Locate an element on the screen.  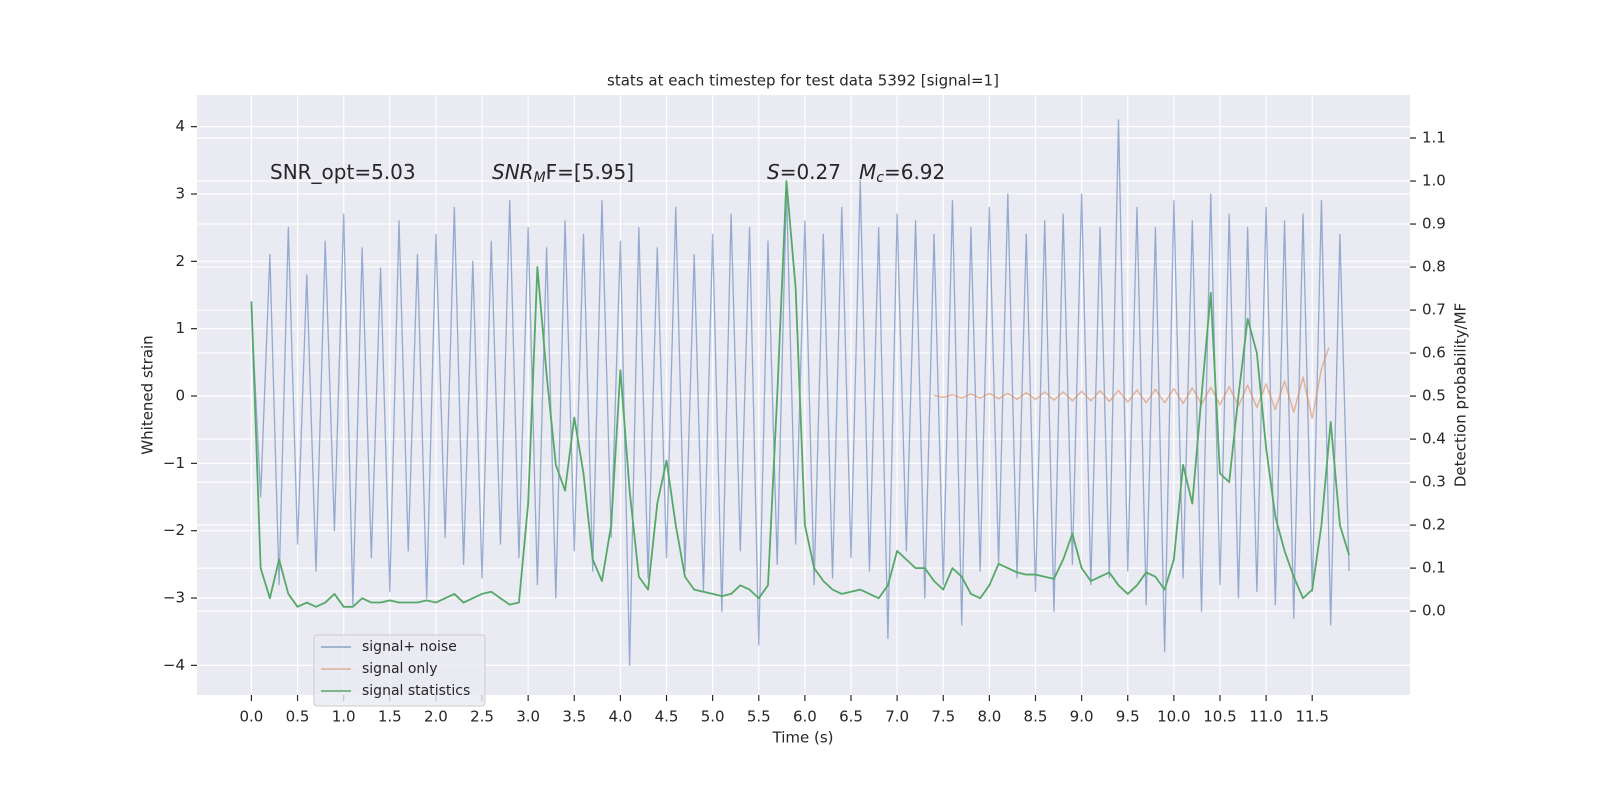
x-tick-label: 0.0 is located at coordinates (251, 717).